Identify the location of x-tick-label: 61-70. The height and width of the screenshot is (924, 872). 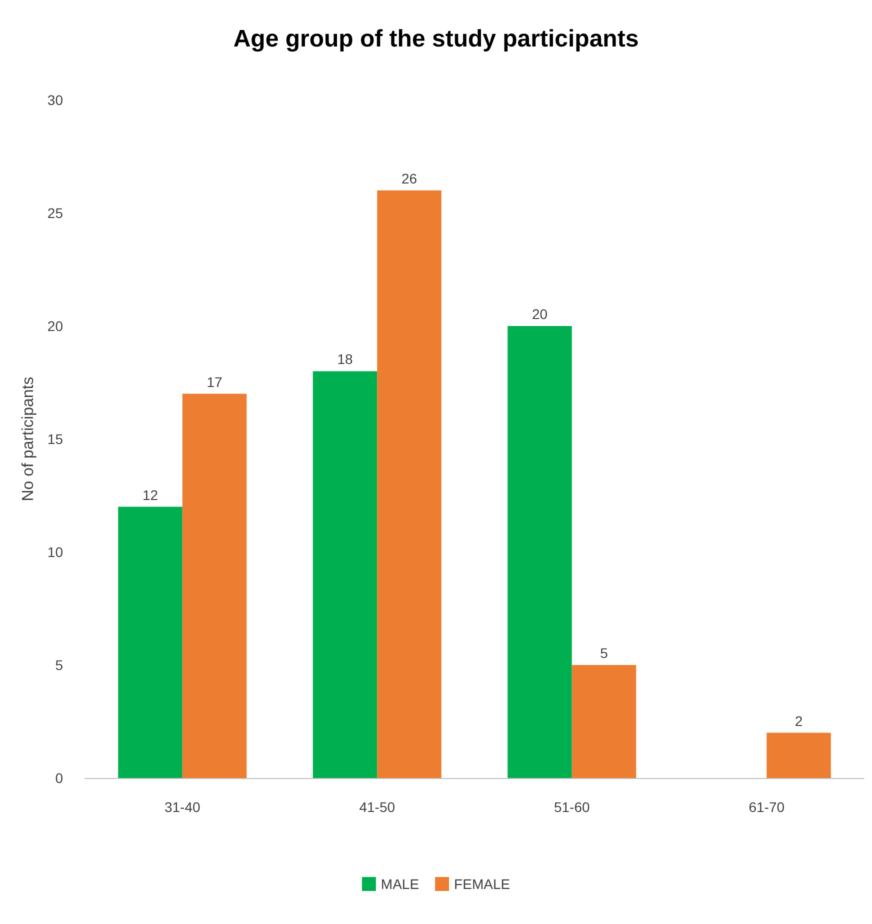
(766, 807).